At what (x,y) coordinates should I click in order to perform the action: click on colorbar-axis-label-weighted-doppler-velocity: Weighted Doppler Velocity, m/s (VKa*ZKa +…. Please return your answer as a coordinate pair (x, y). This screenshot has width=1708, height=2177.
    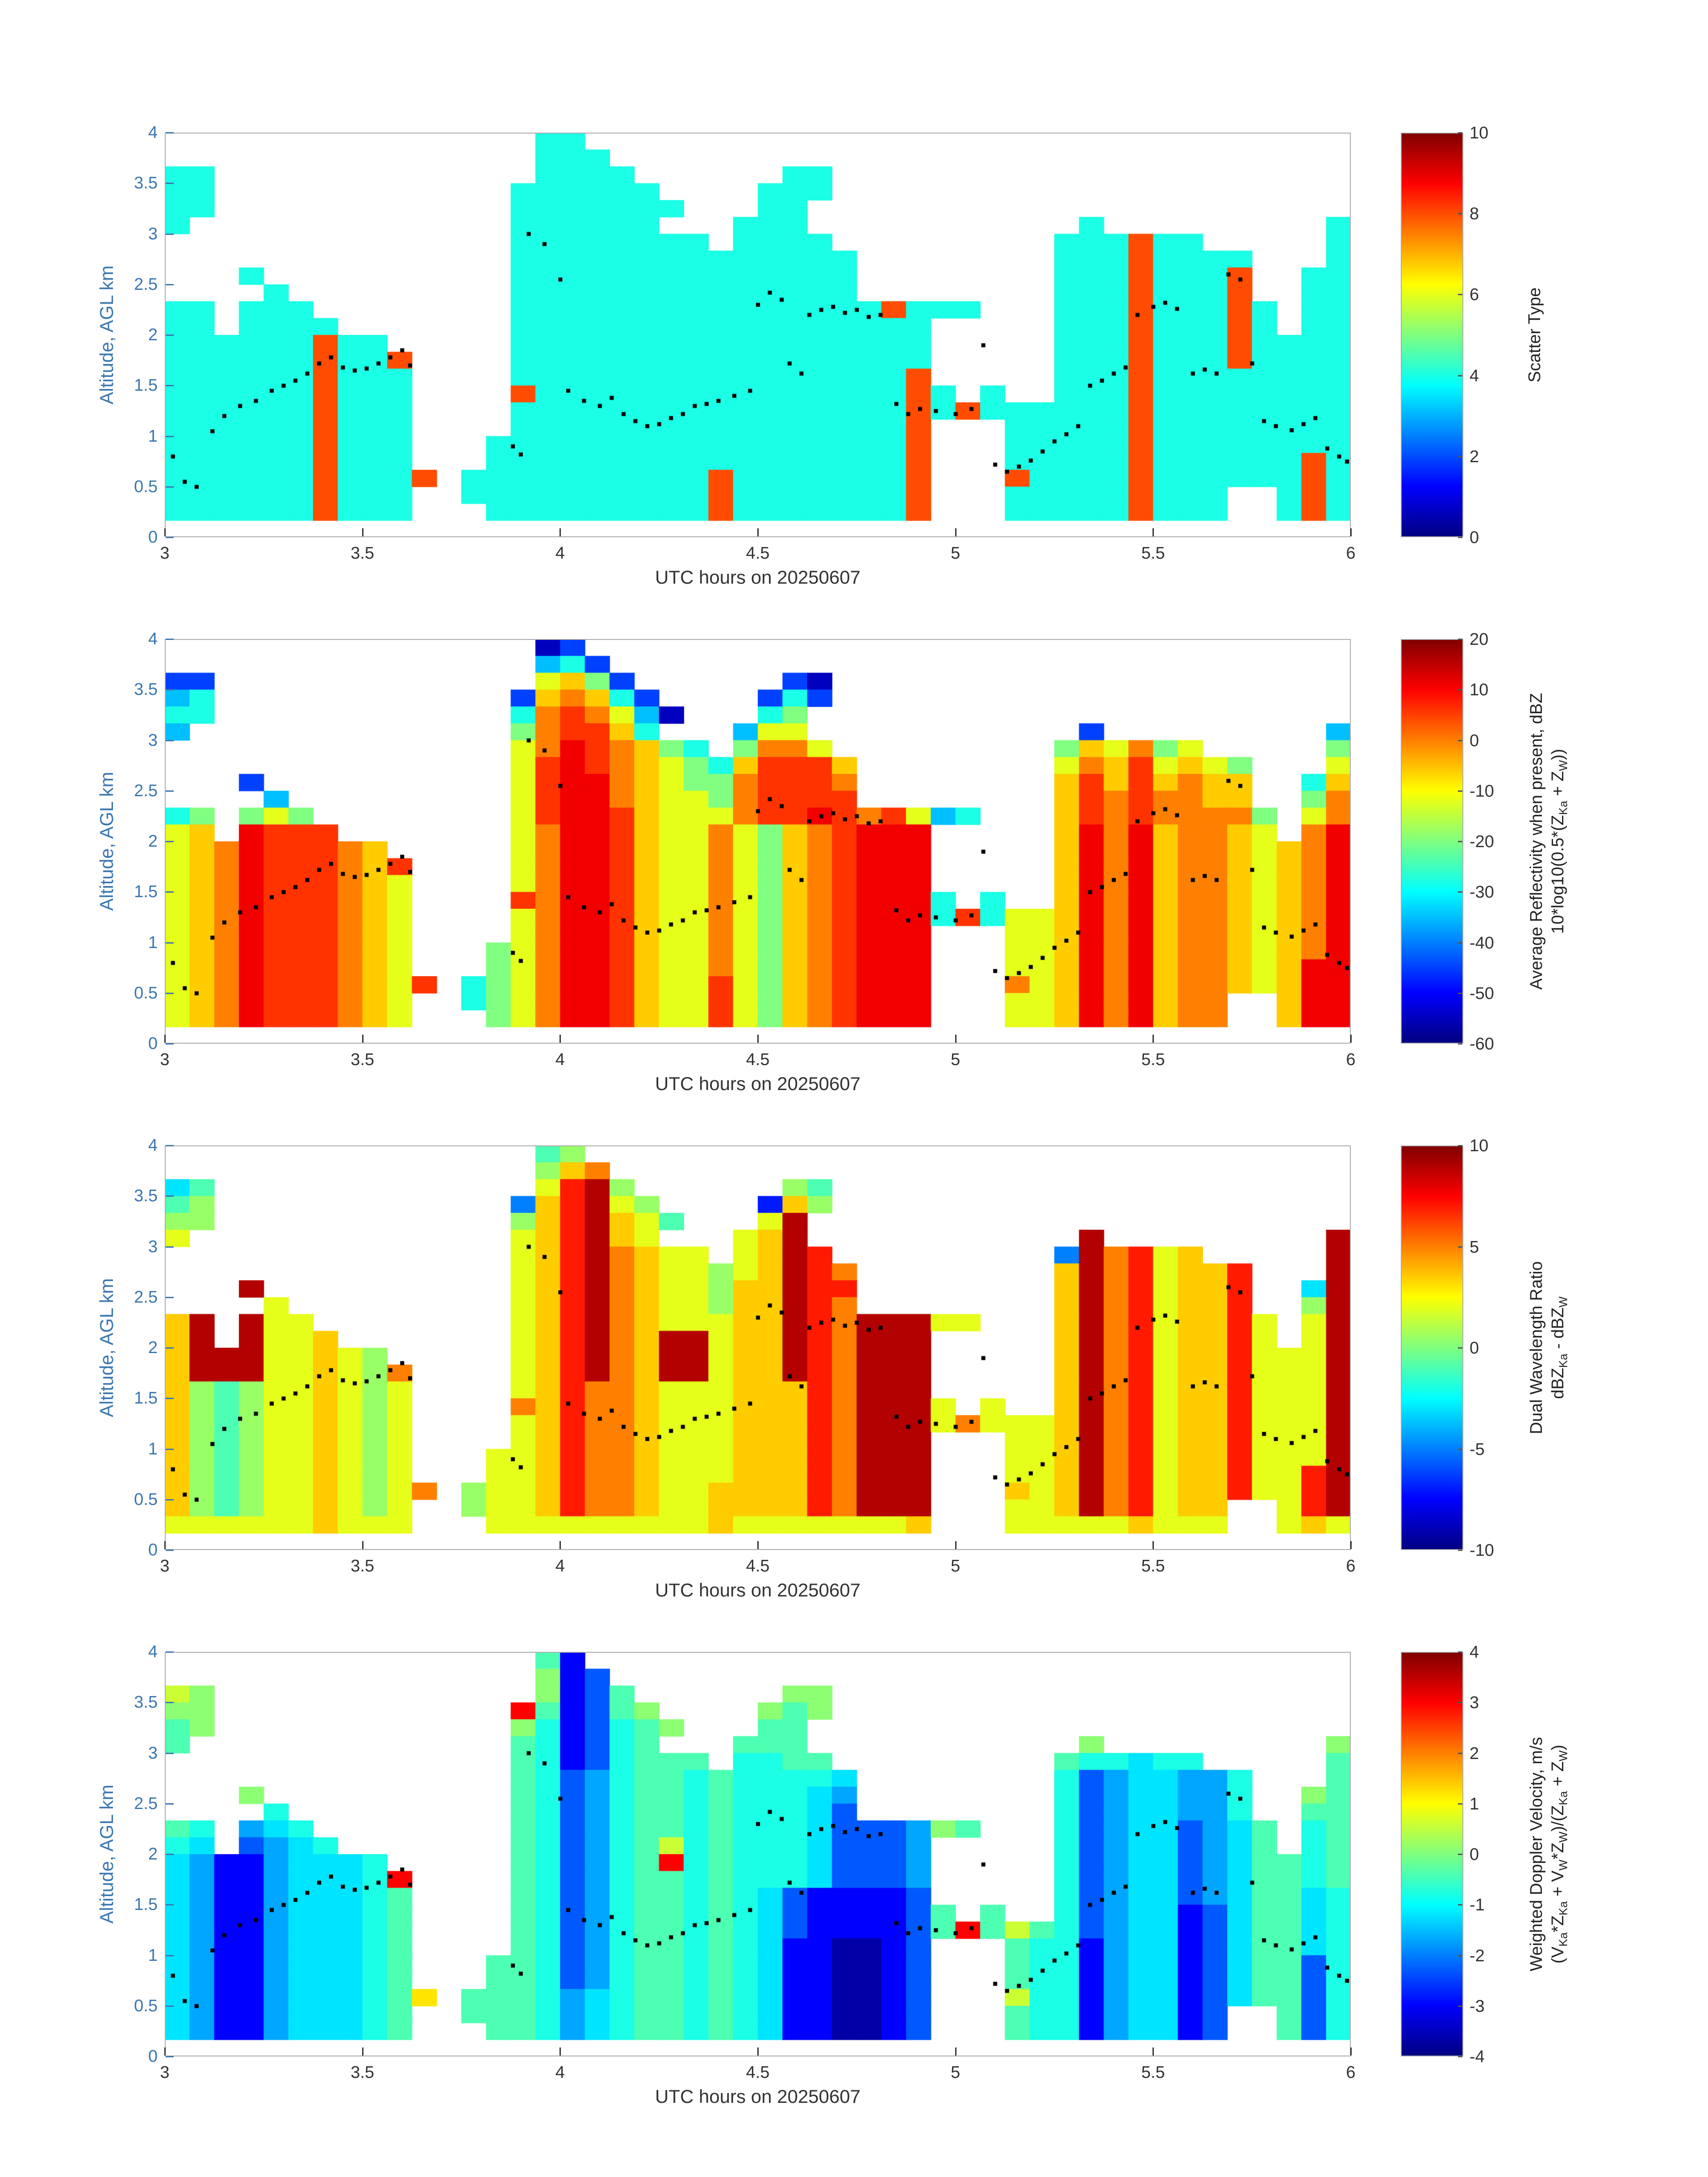
    Looking at the image, I should click on (1548, 1854).